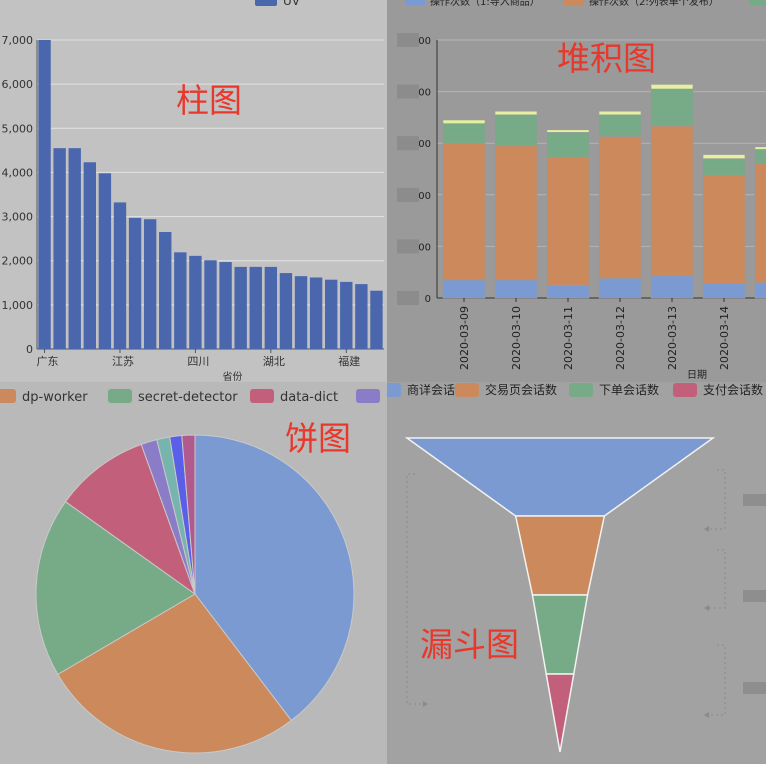 The height and width of the screenshot is (764, 766). Describe the element at coordinates (188, 397) in the screenshot. I see `legend-label: secret-detector` at that location.